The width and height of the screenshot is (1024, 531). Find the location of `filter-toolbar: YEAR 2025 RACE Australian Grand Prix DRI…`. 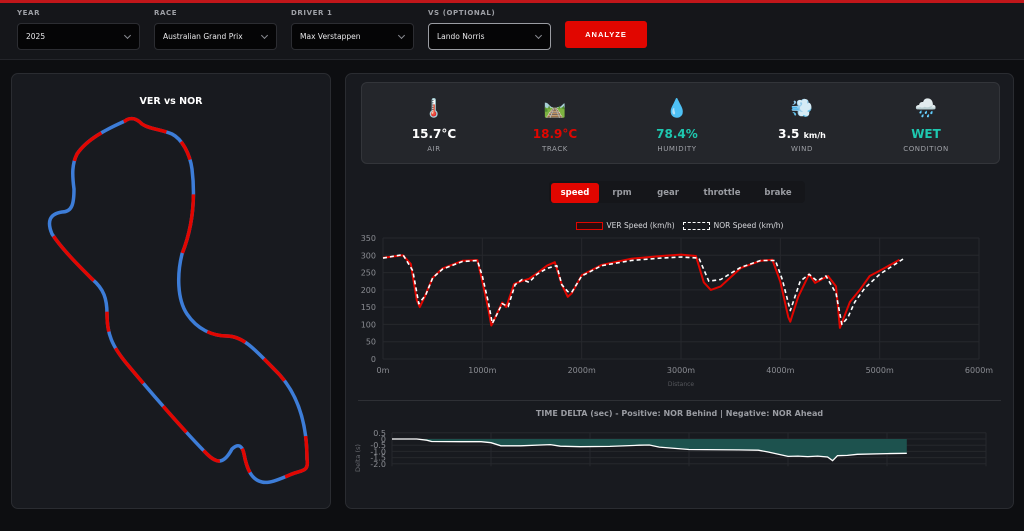

filter-toolbar: YEAR 2025 RACE Australian Grand Prix DRI… is located at coordinates (512, 31).